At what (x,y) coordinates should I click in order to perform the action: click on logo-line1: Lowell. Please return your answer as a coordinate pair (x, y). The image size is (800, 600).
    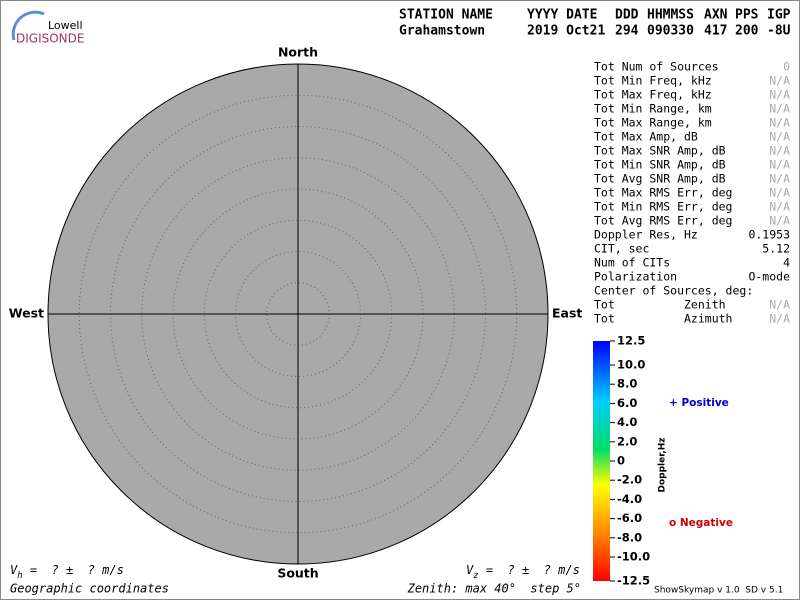
    Looking at the image, I should click on (65, 25).